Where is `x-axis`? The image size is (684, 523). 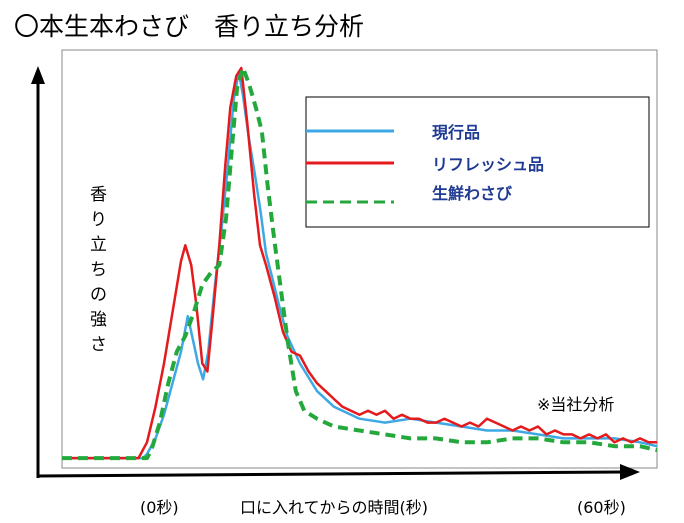 x-axis is located at coordinates (330, 474).